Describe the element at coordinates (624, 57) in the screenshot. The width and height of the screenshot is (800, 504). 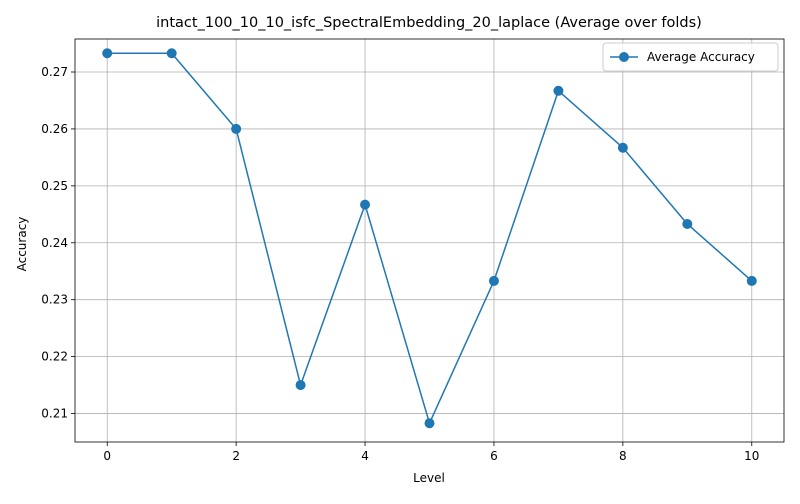
I see `legend-marker-swatch` at that location.